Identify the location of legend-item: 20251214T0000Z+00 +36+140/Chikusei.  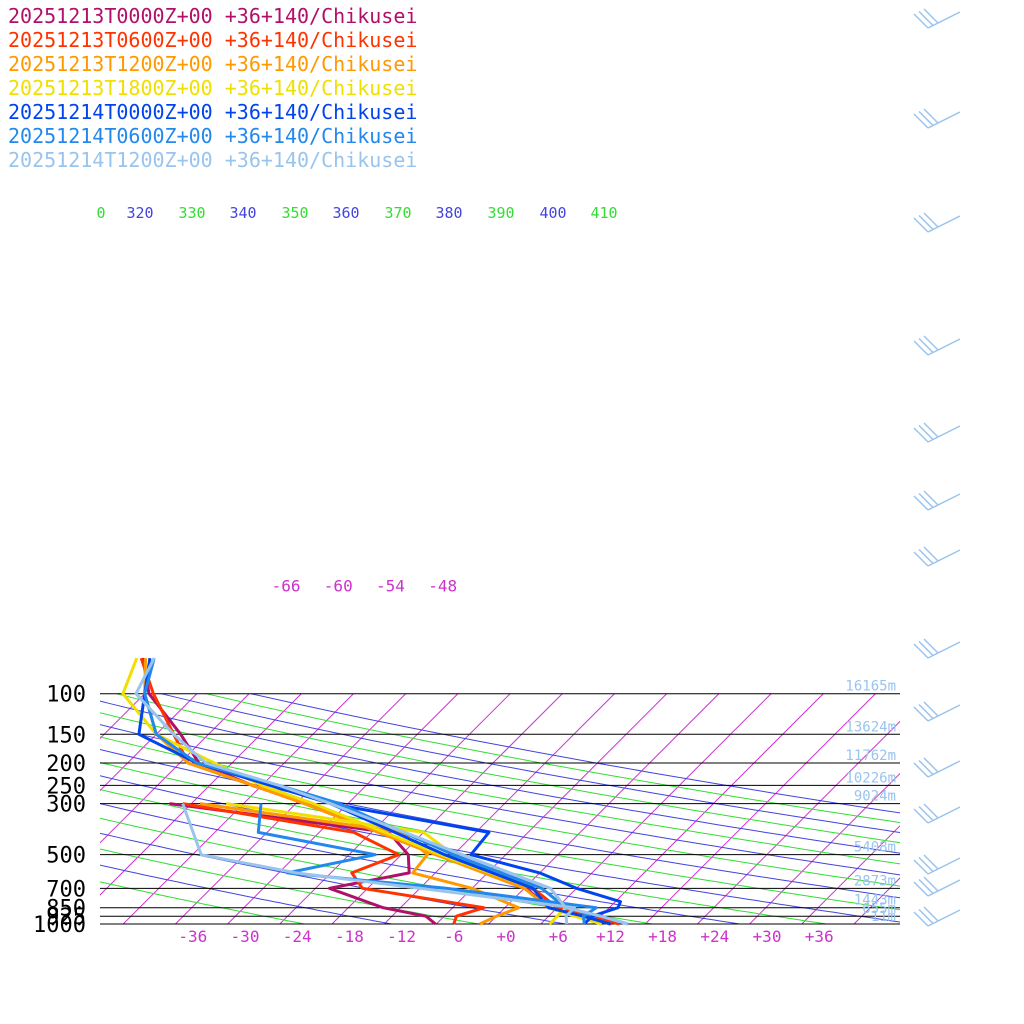
(213, 112).